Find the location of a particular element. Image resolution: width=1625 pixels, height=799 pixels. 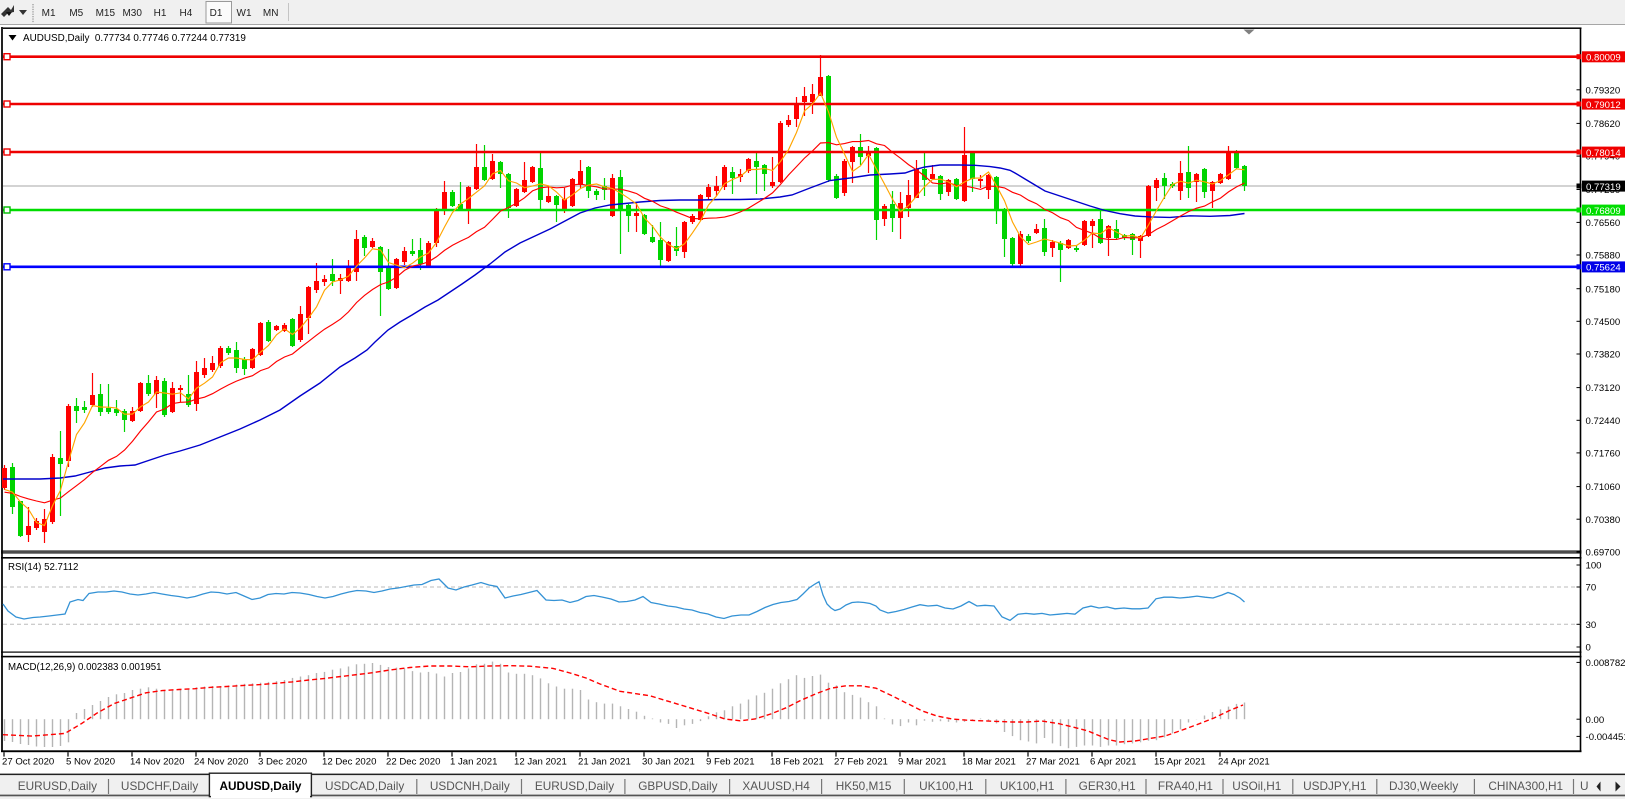

svg-text: 0.79320 is located at coordinates (1603, 90).